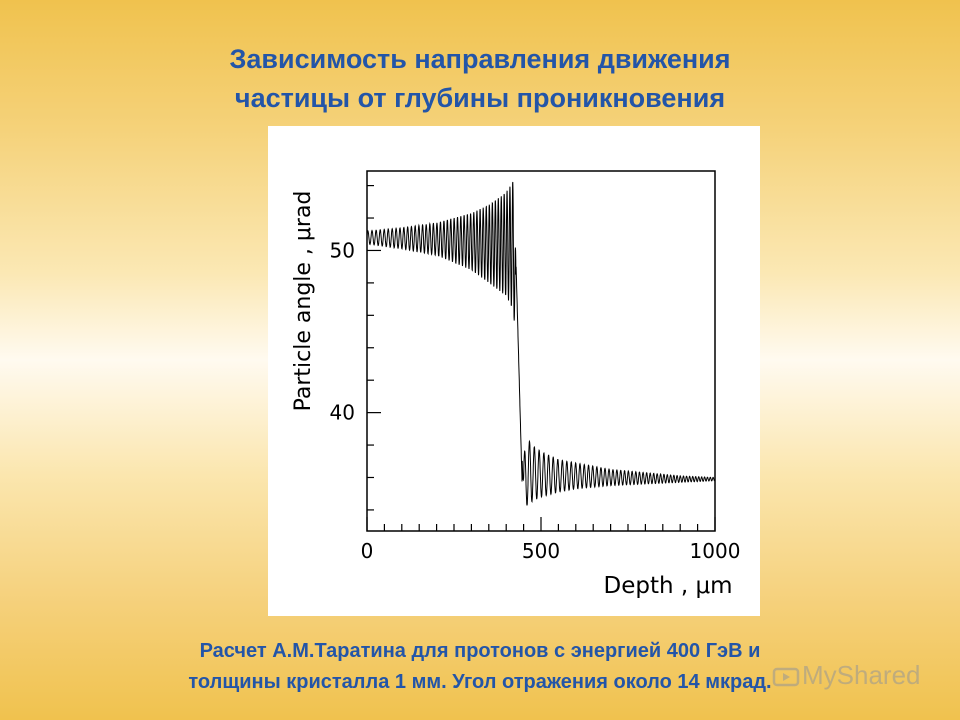 This screenshot has height=720, width=960. I want to click on watermark-logo: MyShared, so click(846, 675).